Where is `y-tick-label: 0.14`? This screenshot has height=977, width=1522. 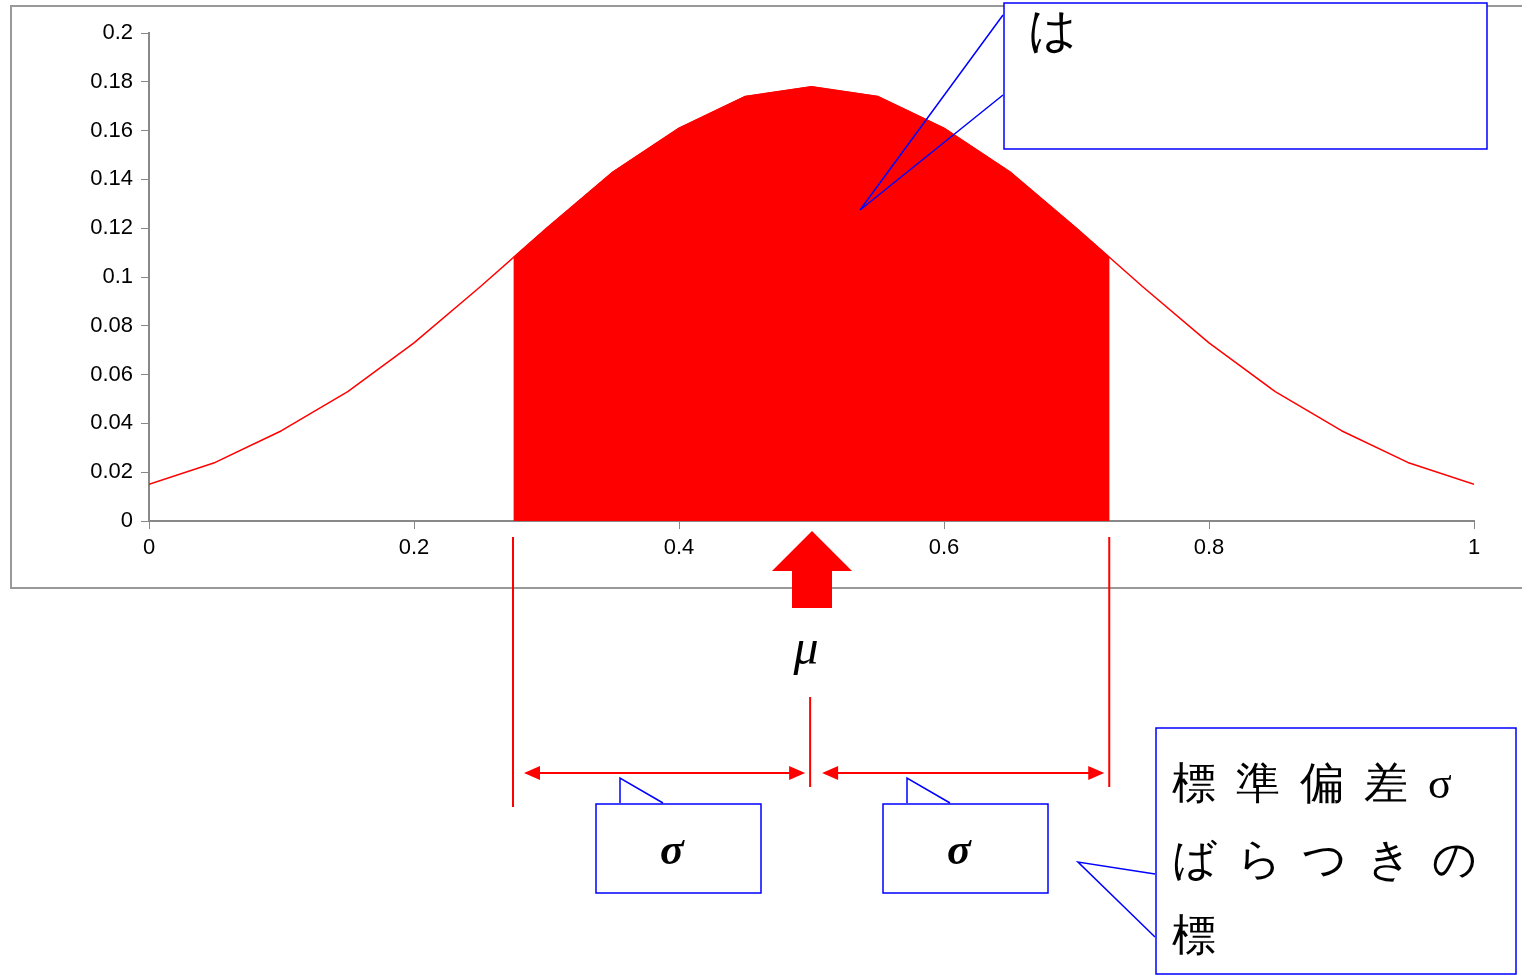
y-tick-label: 0.14 is located at coordinates (111, 178).